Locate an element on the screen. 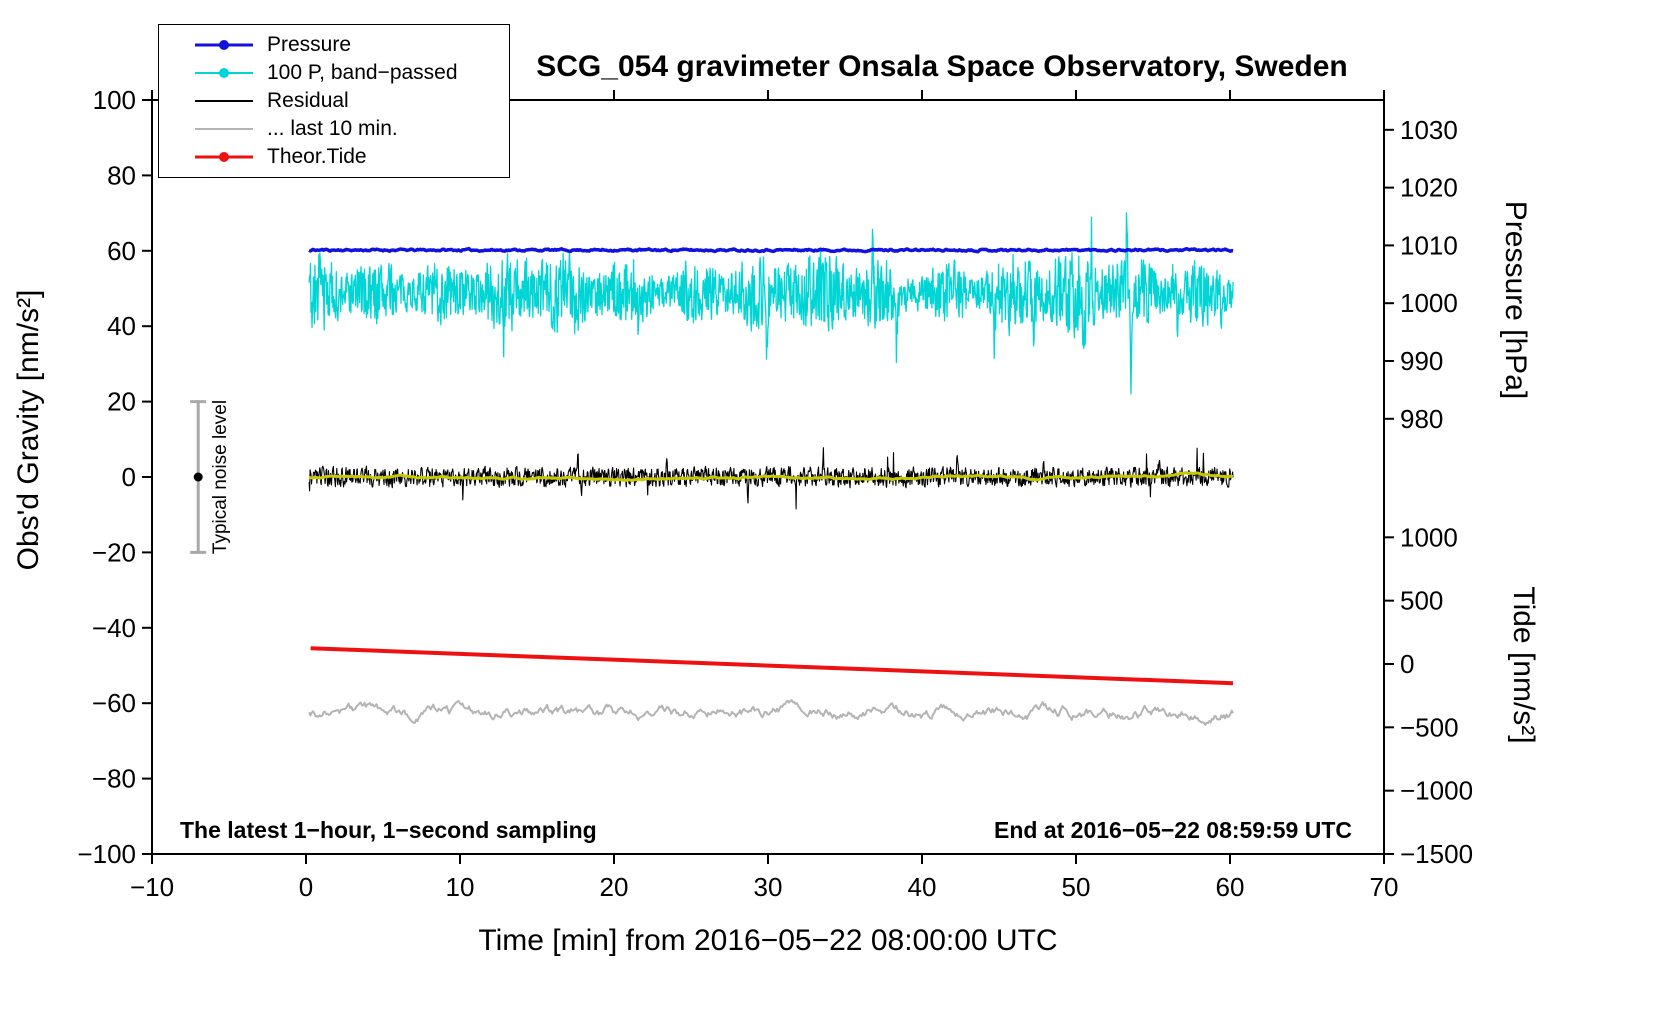 This screenshot has width=1660, height=1020. y-left-tick-label: 40 is located at coordinates (121, 326).